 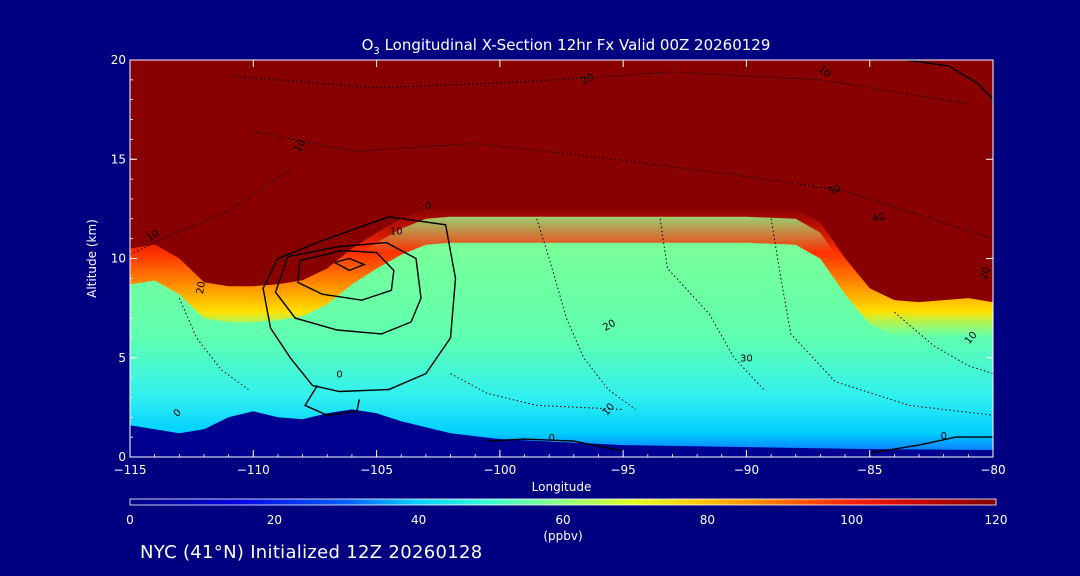 What do you see at coordinates (92, 258) in the screenshot?
I see `y-axis-label: Altitude (km)` at bounding box center [92, 258].